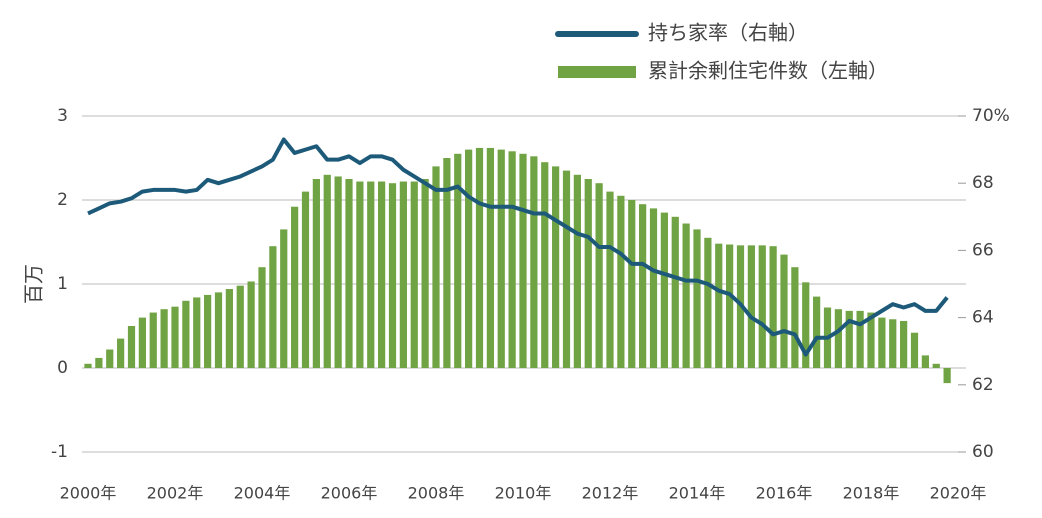  Describe the element at coordinates (983, 183) in the screenshot. I see `y2-tick-label: 68` at that location.